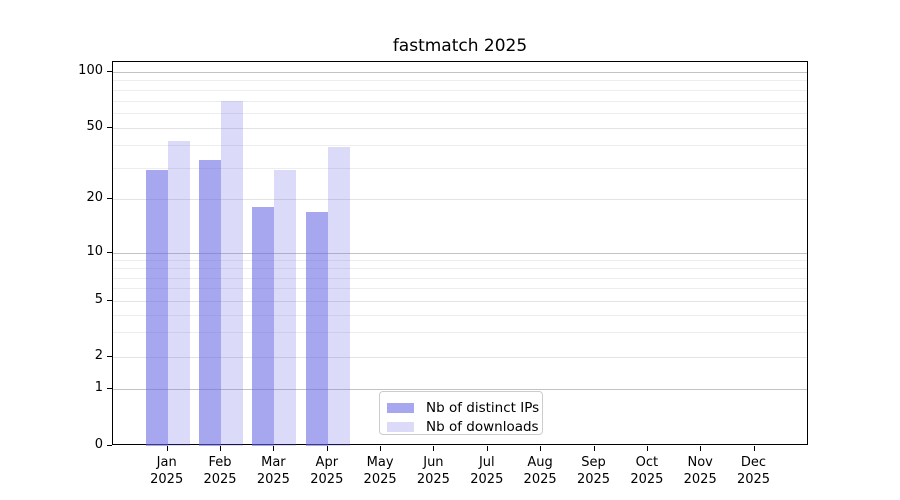 This screenshot has width=900, height=500. I want to click on x-tick-mark-sep, so click(594, 448).